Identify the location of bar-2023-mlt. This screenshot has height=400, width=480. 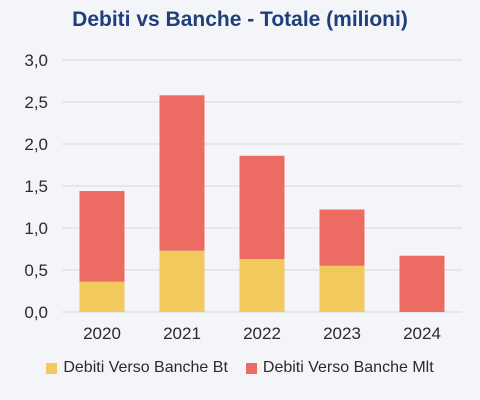
(342, 237).